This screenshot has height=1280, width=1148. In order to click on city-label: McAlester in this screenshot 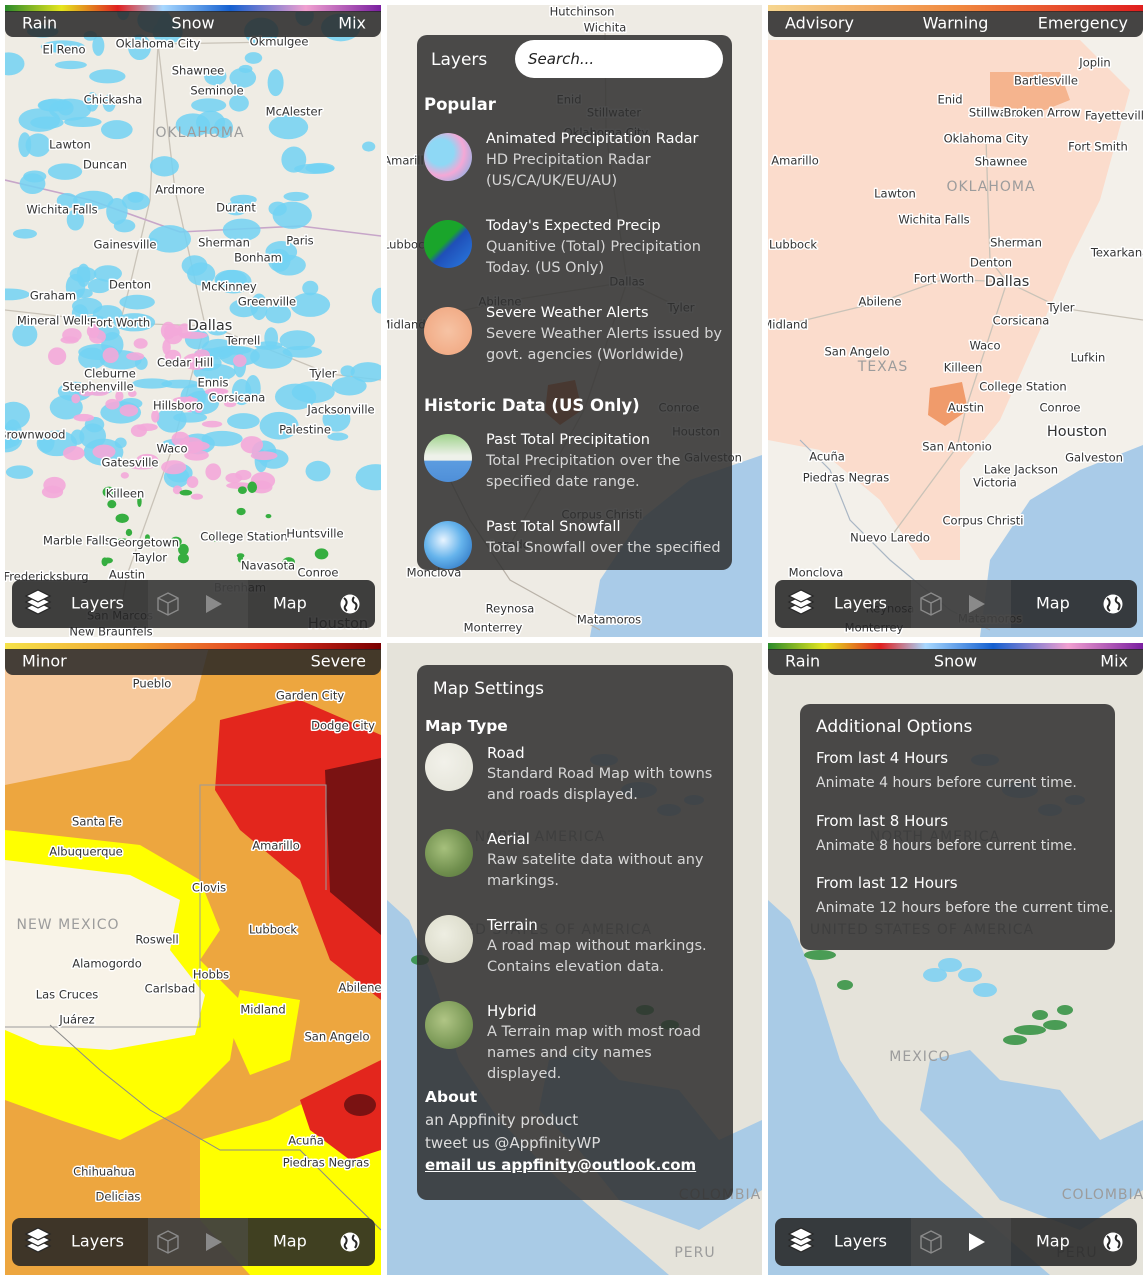, I will do `click(294, 112)`.